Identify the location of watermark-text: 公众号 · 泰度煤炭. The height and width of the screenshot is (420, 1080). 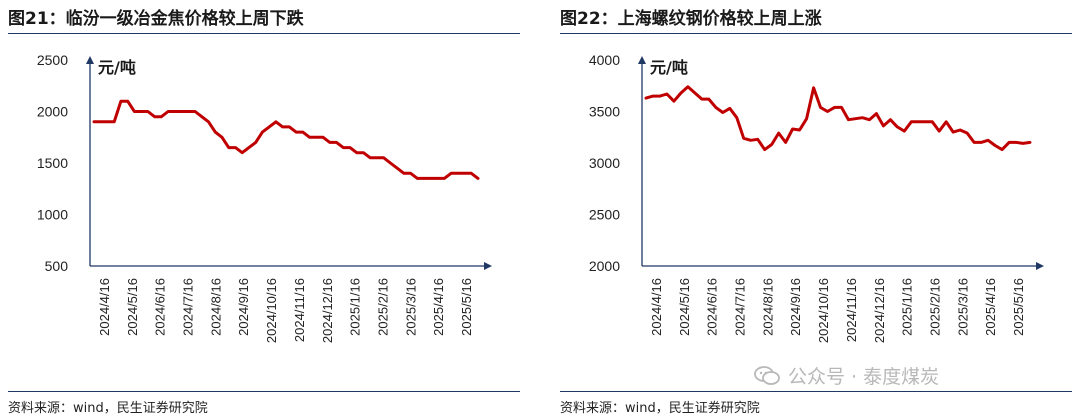
(864, 377).